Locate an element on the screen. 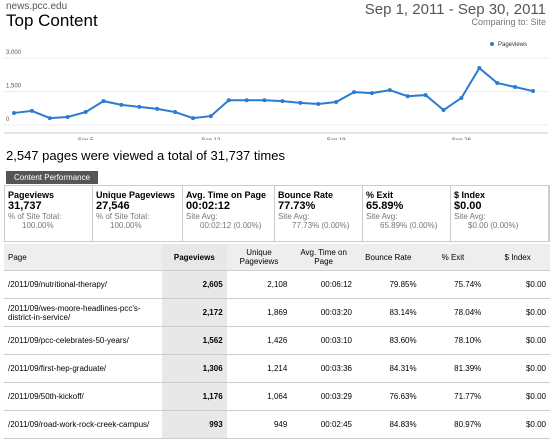 The image size is (554, 439). legend-swatch is located at coordinates (492, 44).